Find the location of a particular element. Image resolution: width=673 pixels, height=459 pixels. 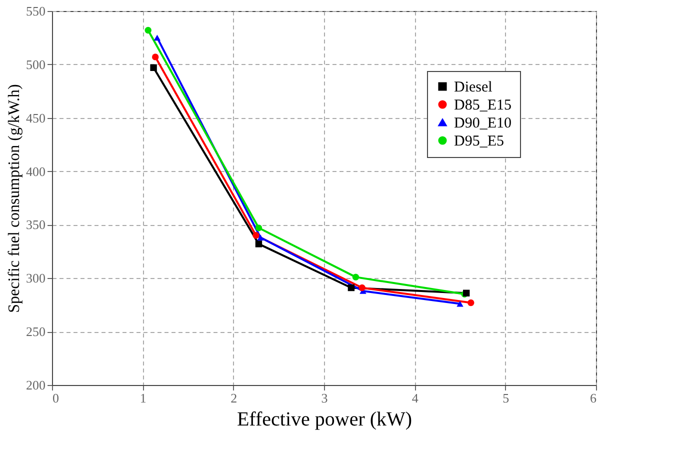

legend-label: Diesel is located at coordinates (473, 88).